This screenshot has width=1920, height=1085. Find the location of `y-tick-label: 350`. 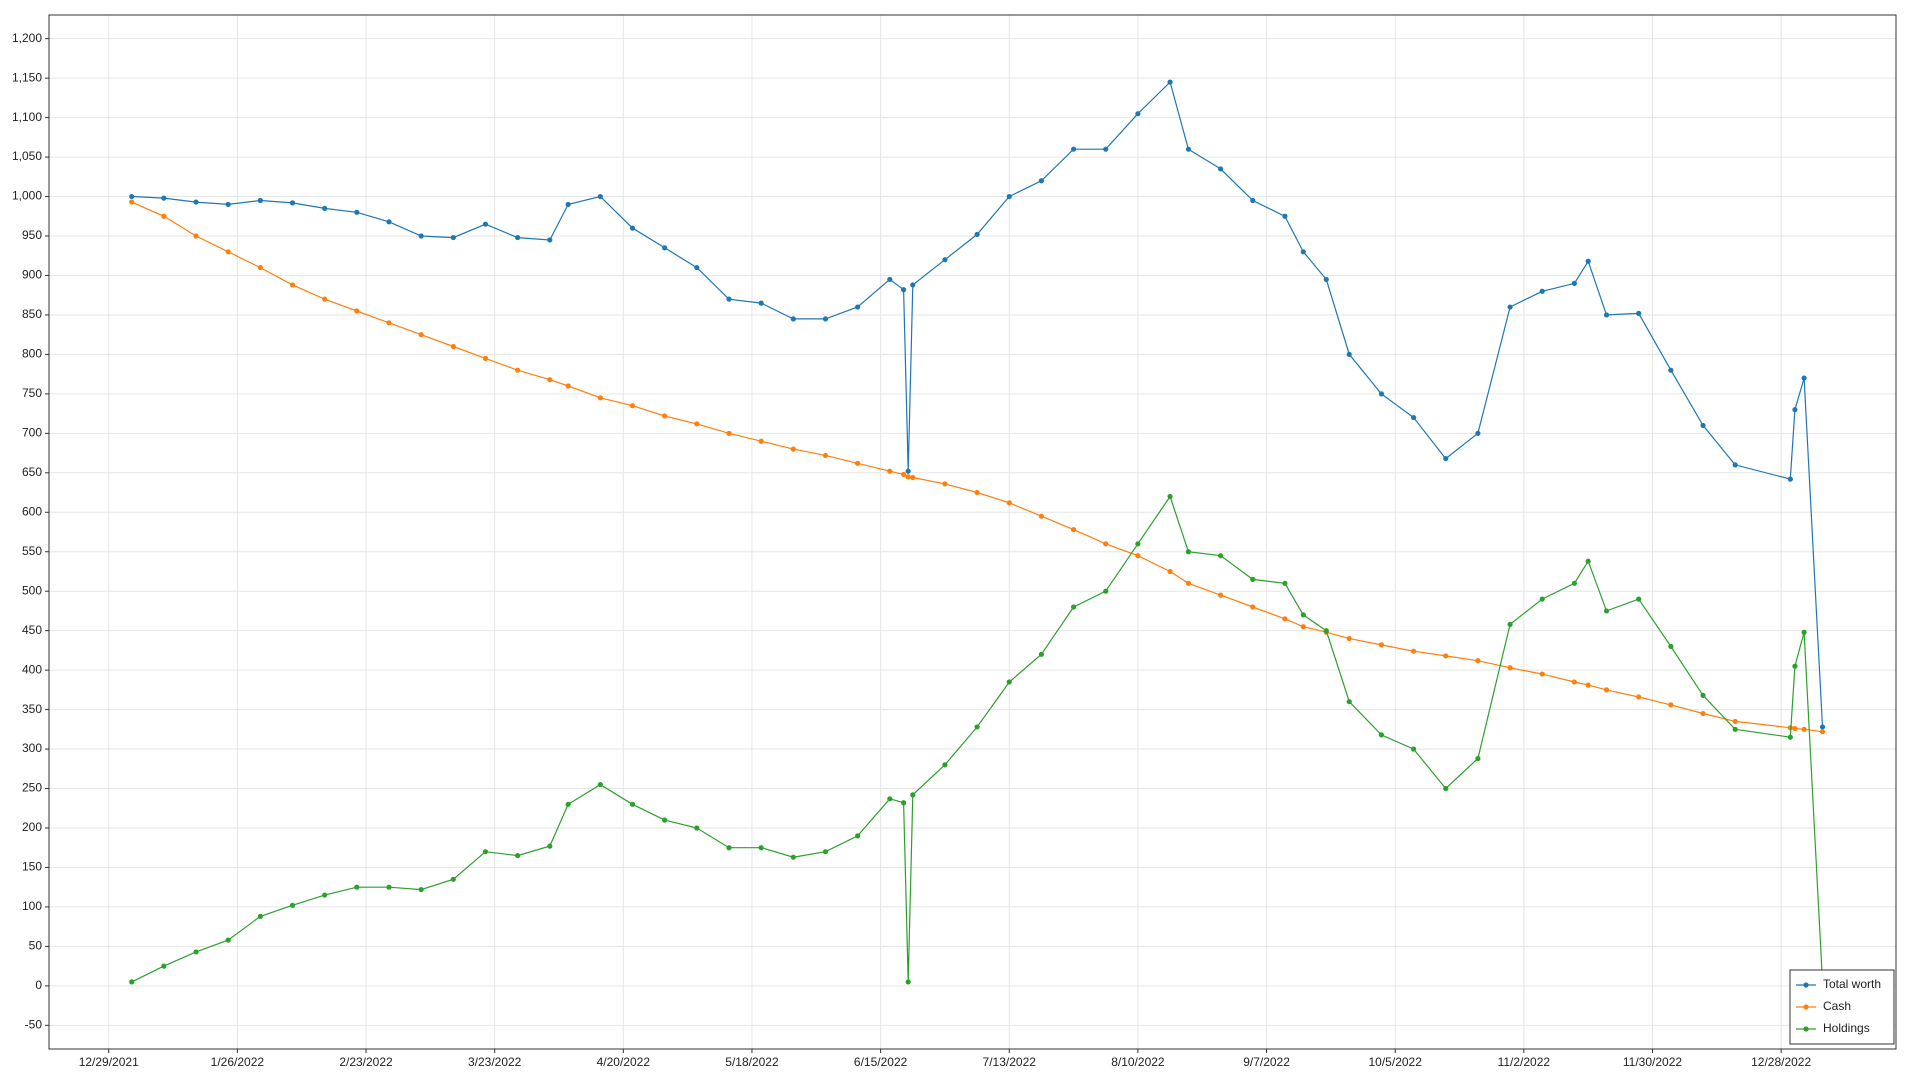

y-tick-label: 350 is located at coordinates (32, 709).